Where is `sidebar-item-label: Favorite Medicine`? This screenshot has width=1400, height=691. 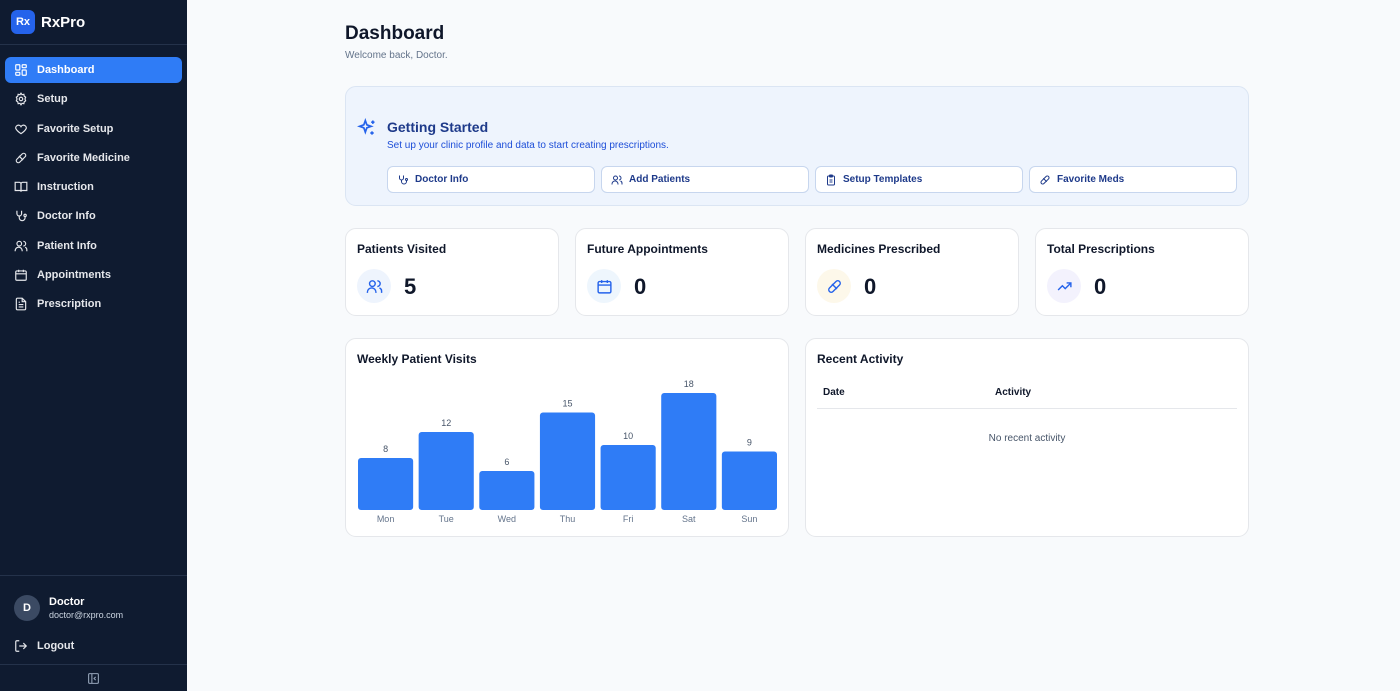 sidebar-item-label: Favorite Medicine is located at coordinates (83, 157).